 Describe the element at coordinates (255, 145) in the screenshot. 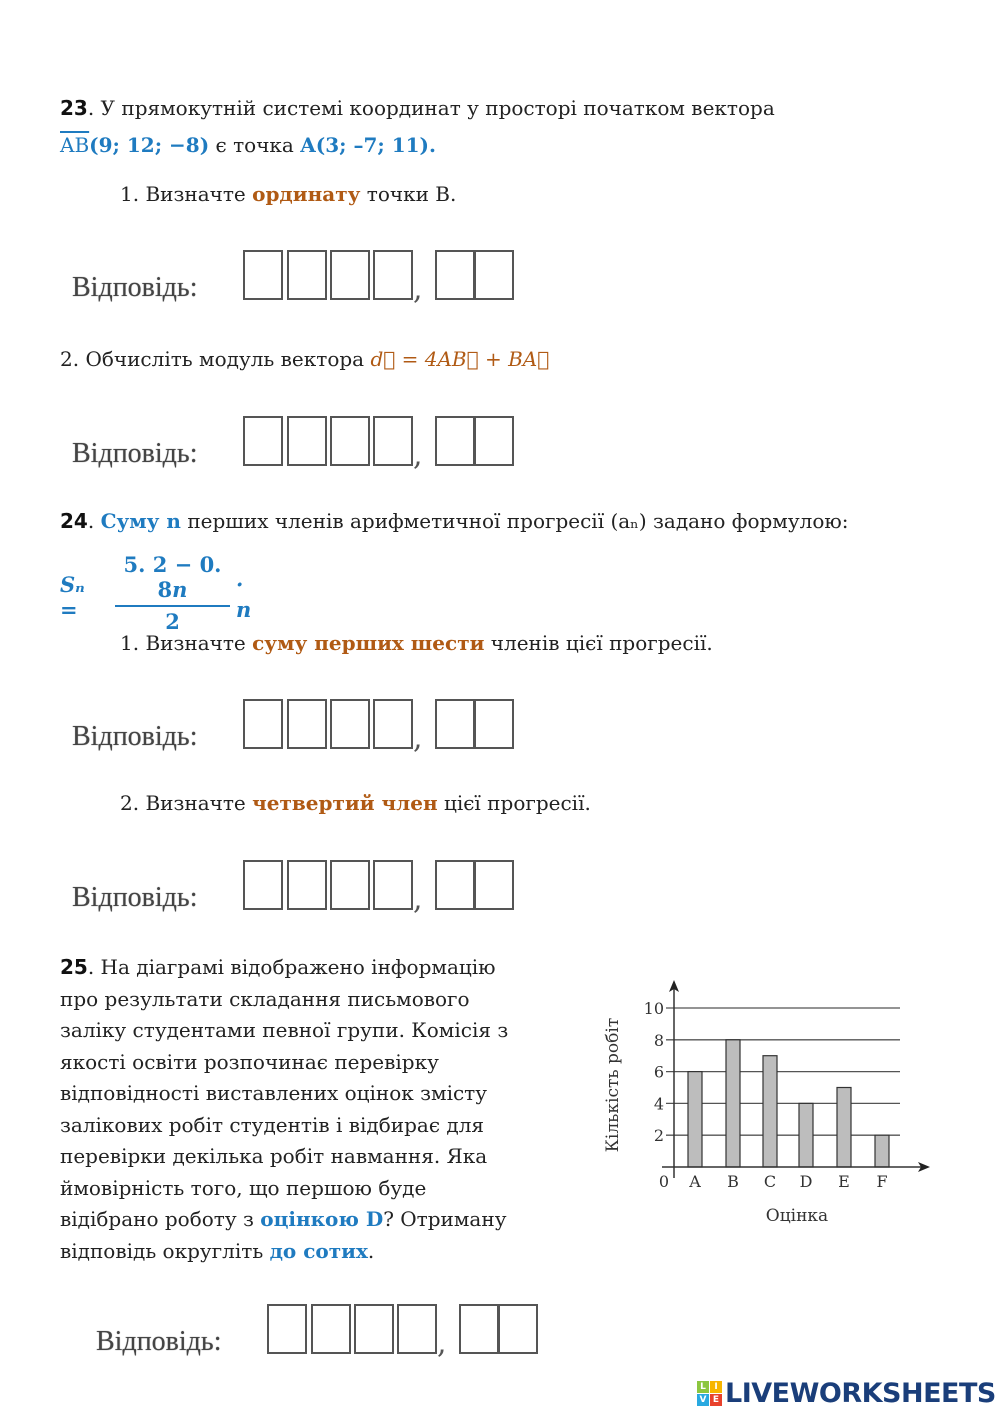

I see `q23-mid: є точка` at that location.